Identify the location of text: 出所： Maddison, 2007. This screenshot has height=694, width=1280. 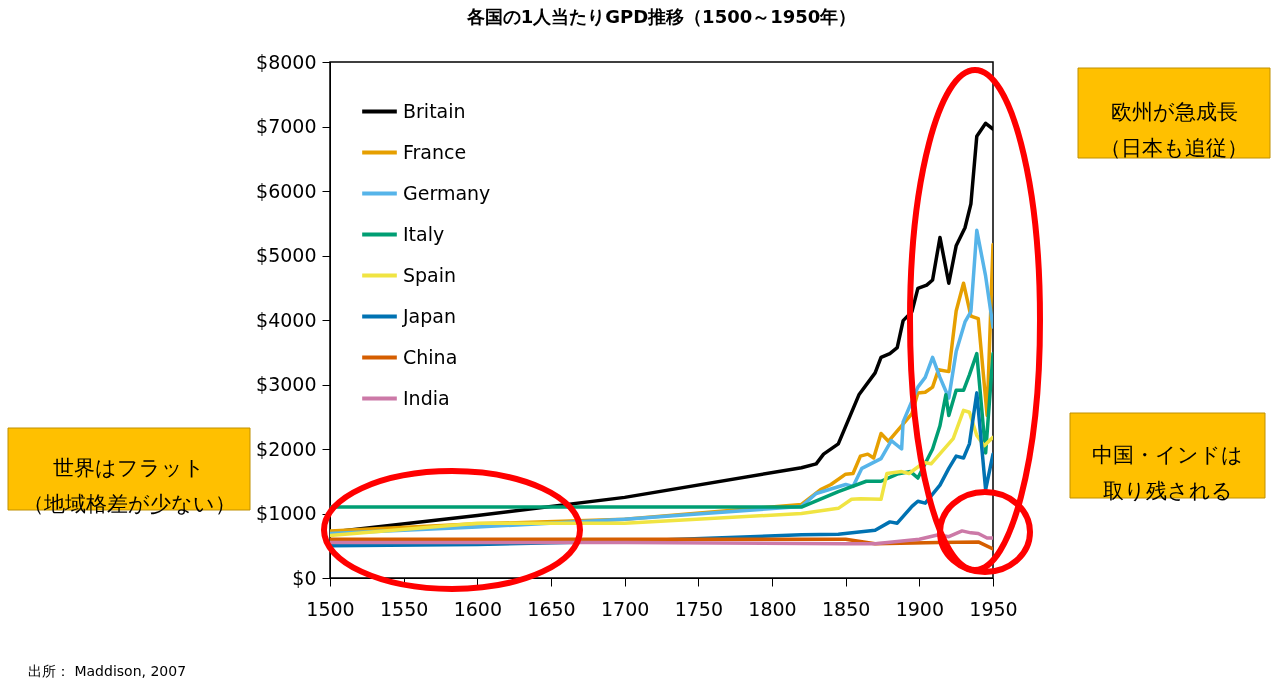
(107, 671).